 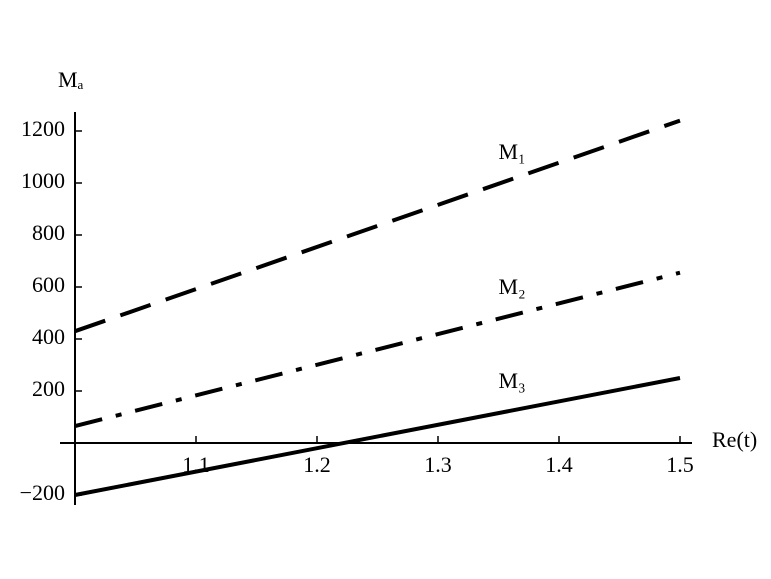 What do you see at coordinates (48, 388) in the screenshot?
I see `y-tick-label: 200` at bounding box center [48, 388].